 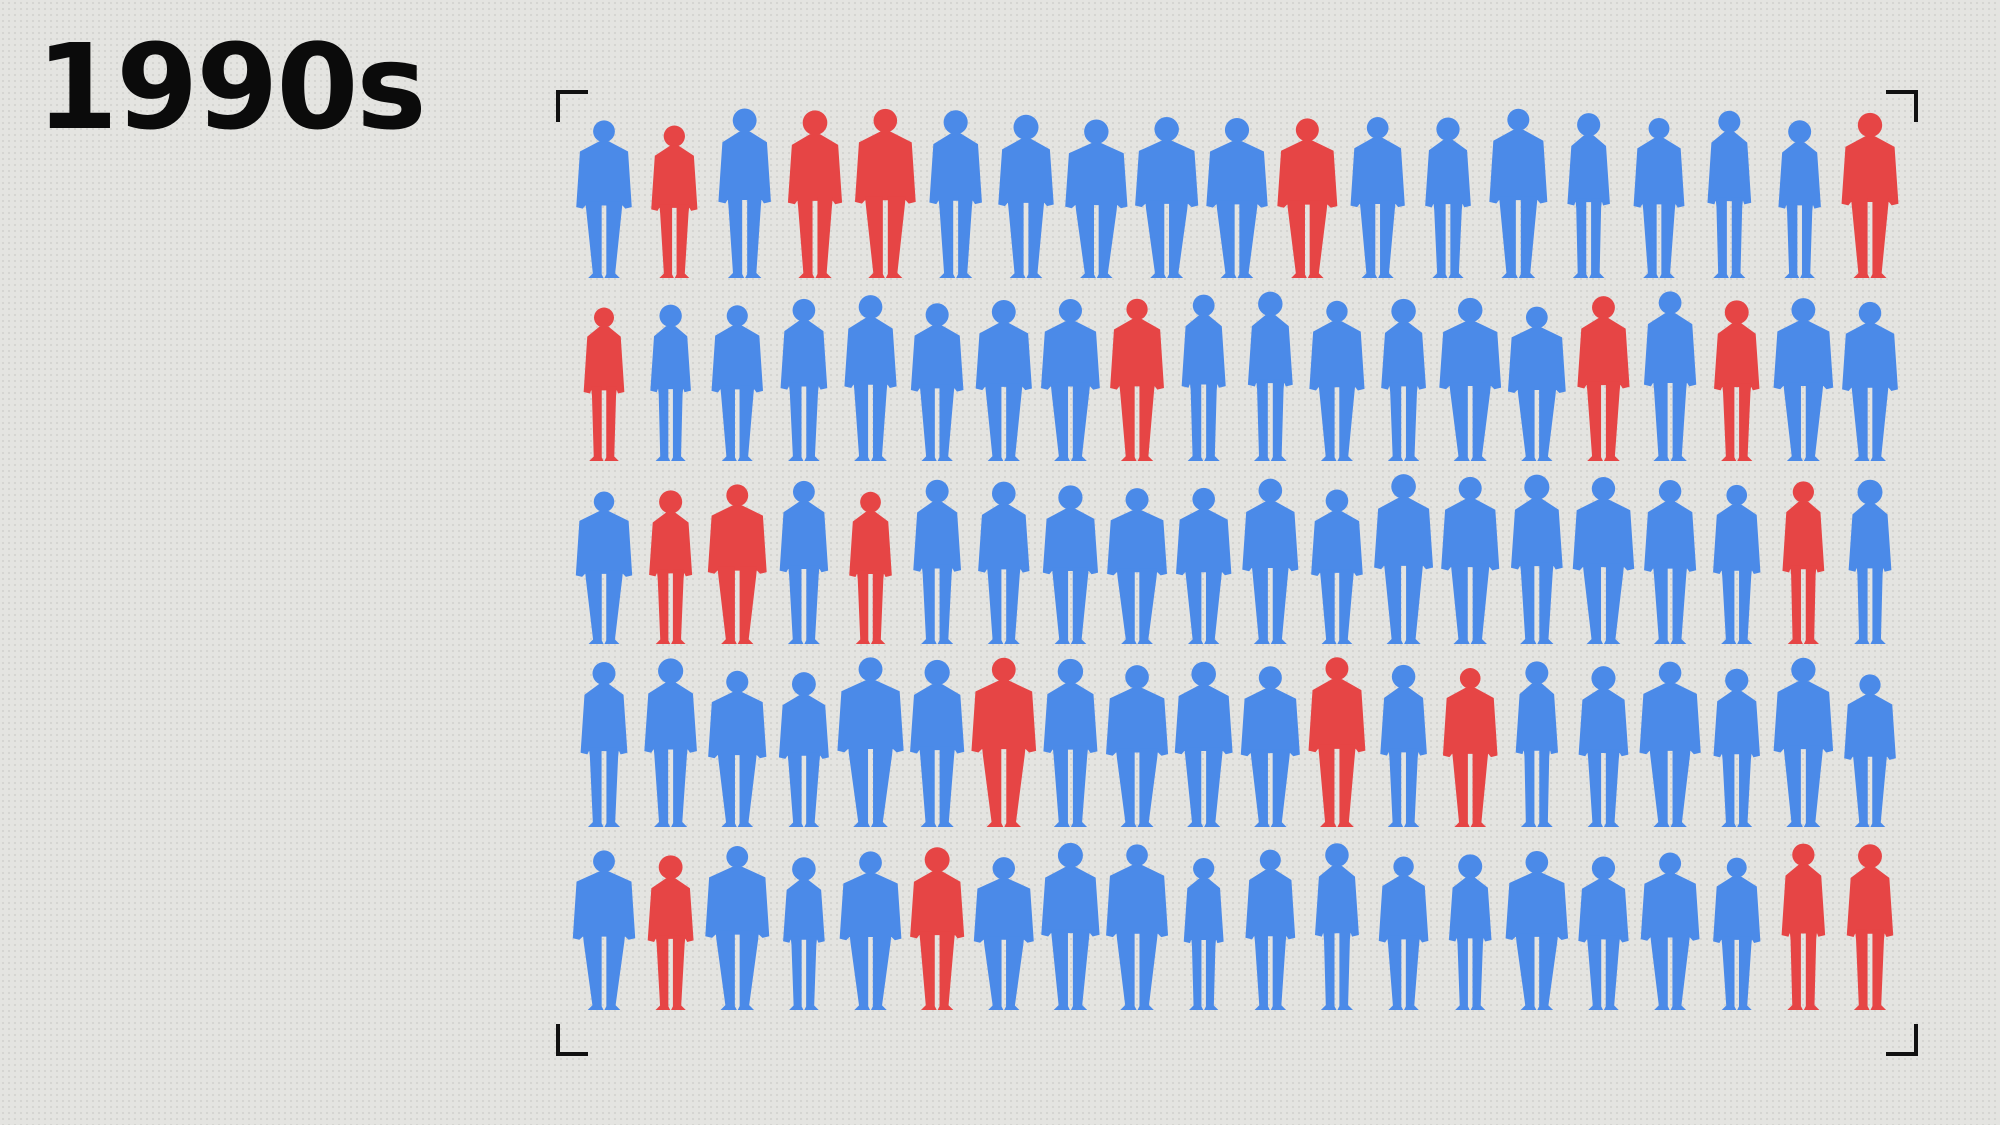 I want to click on frame-corner-top-left, so click(x=572, y=106).